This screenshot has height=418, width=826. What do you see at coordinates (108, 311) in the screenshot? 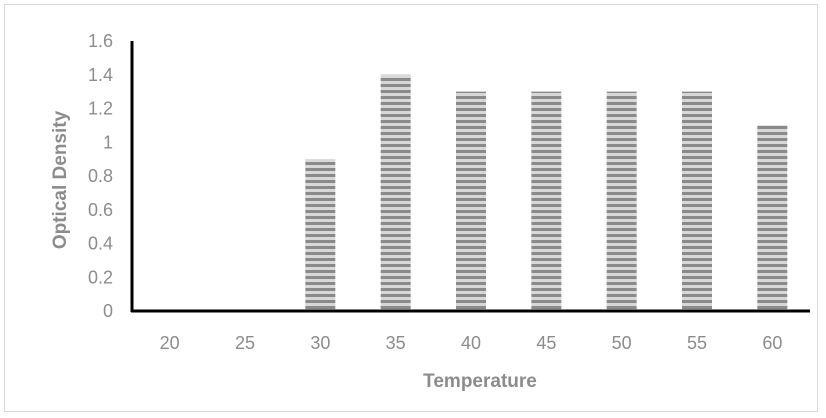
I see `y-tick-label: 0` at bounding box center [108, 311].